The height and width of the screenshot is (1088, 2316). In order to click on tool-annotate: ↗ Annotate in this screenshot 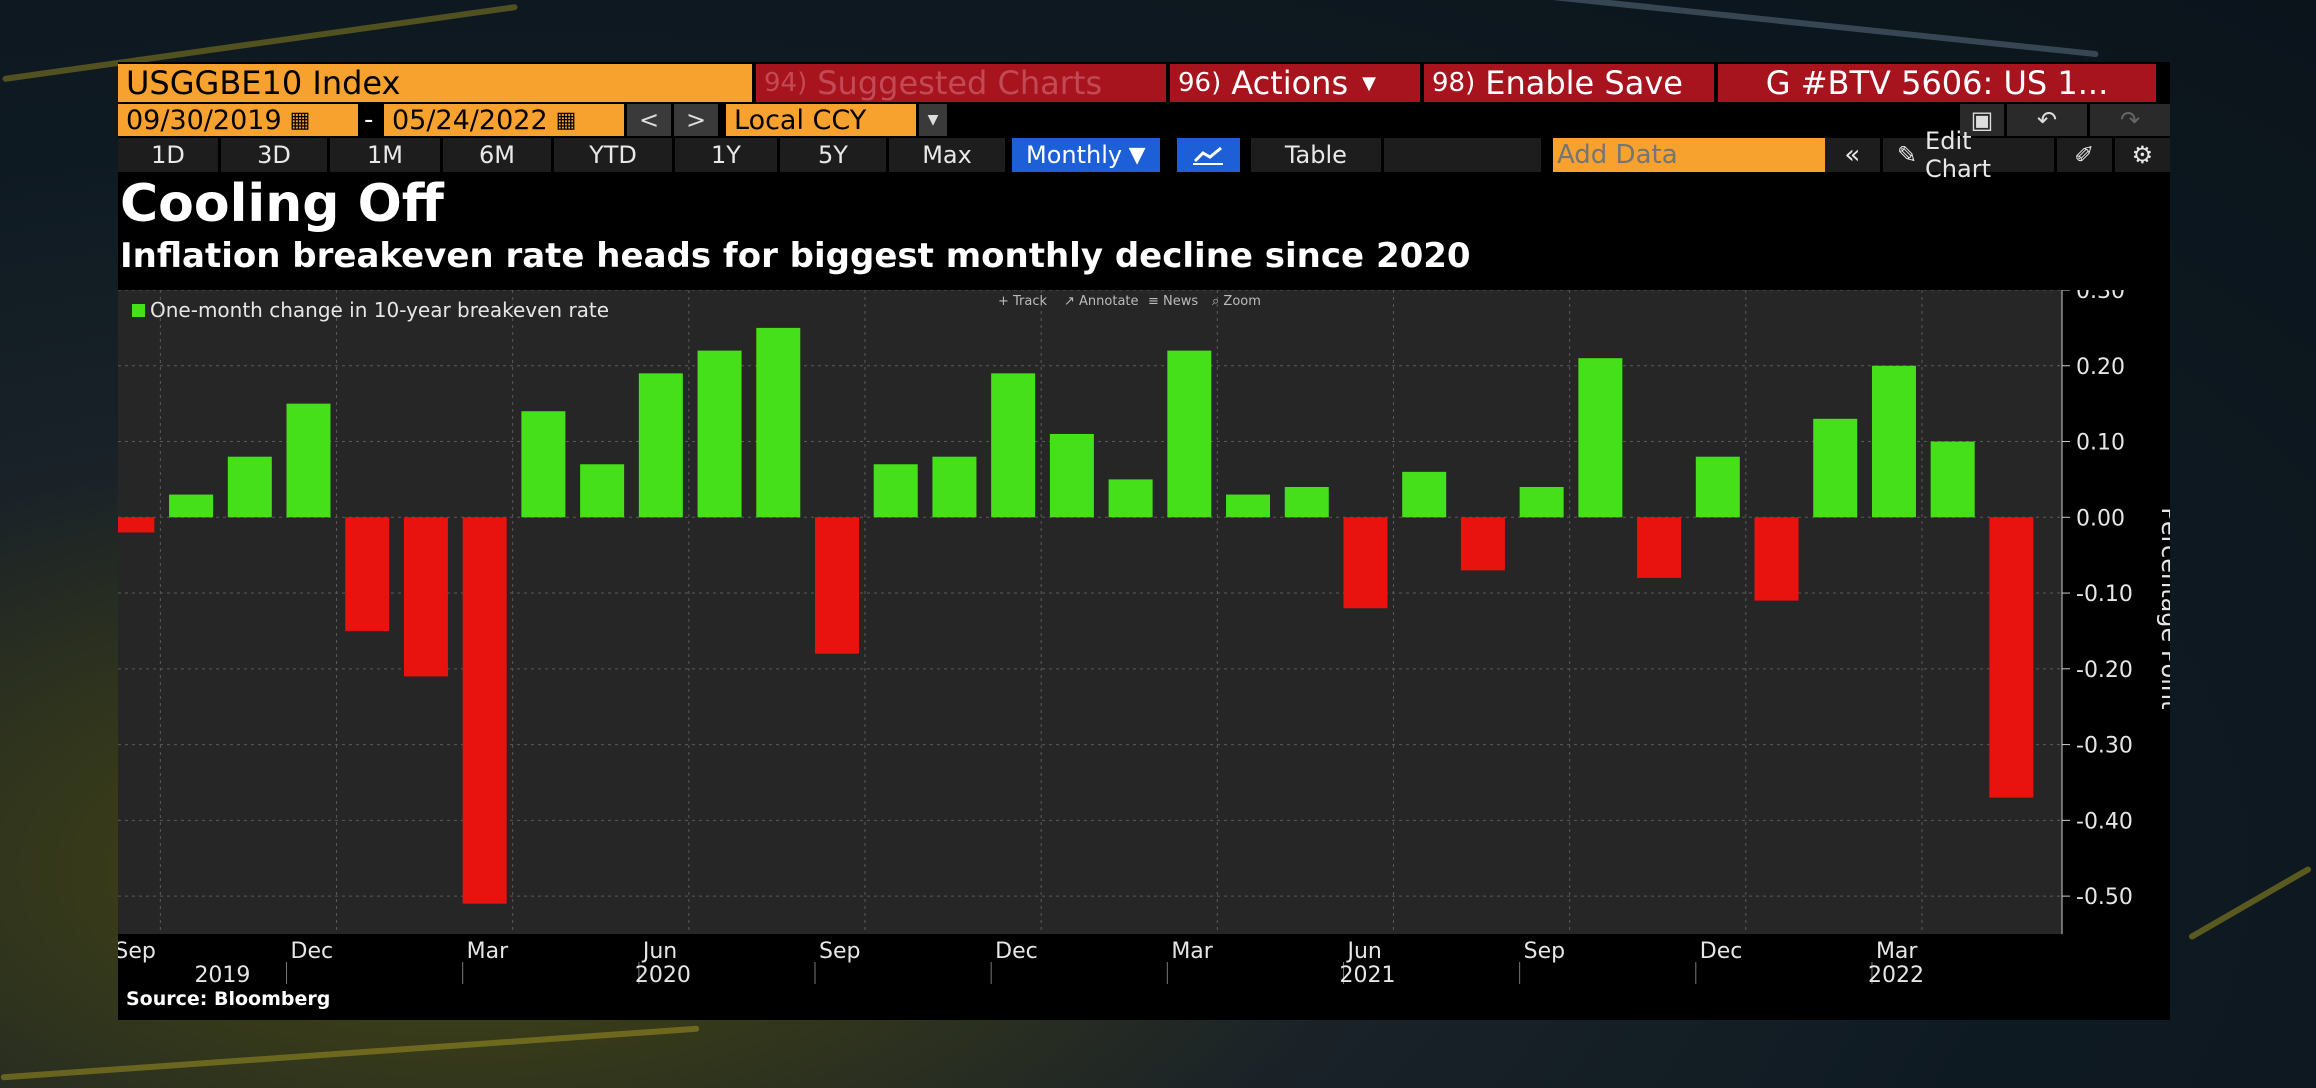, I will do `click(1101, 301)`.